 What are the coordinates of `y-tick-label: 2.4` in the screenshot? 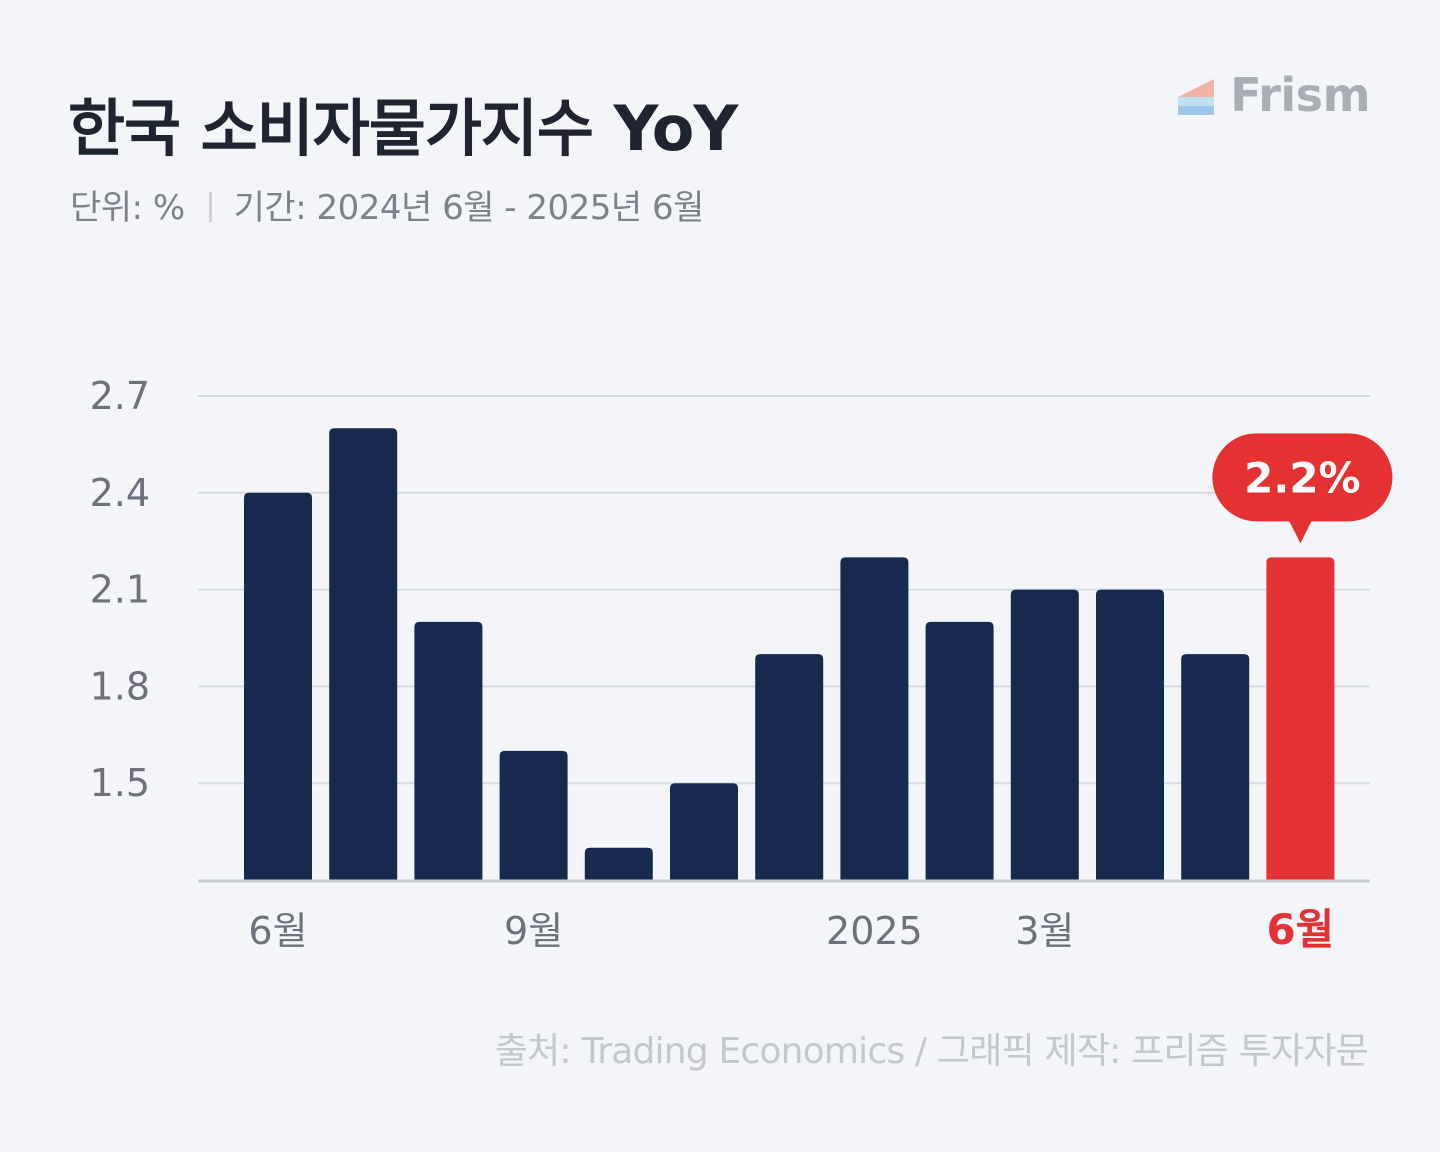 It's located at (120, 493).